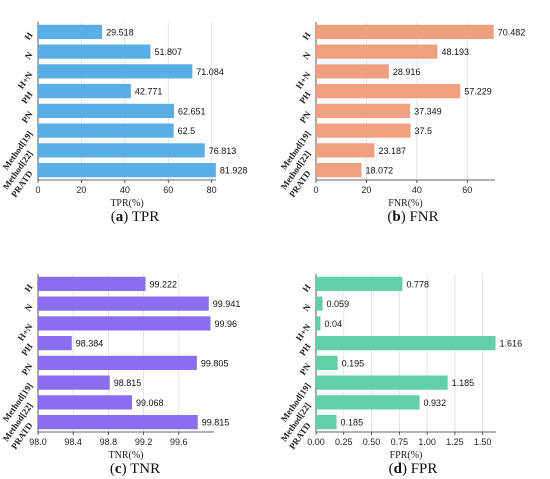  I want to click on caption-text: FNR, so click(424, 217).